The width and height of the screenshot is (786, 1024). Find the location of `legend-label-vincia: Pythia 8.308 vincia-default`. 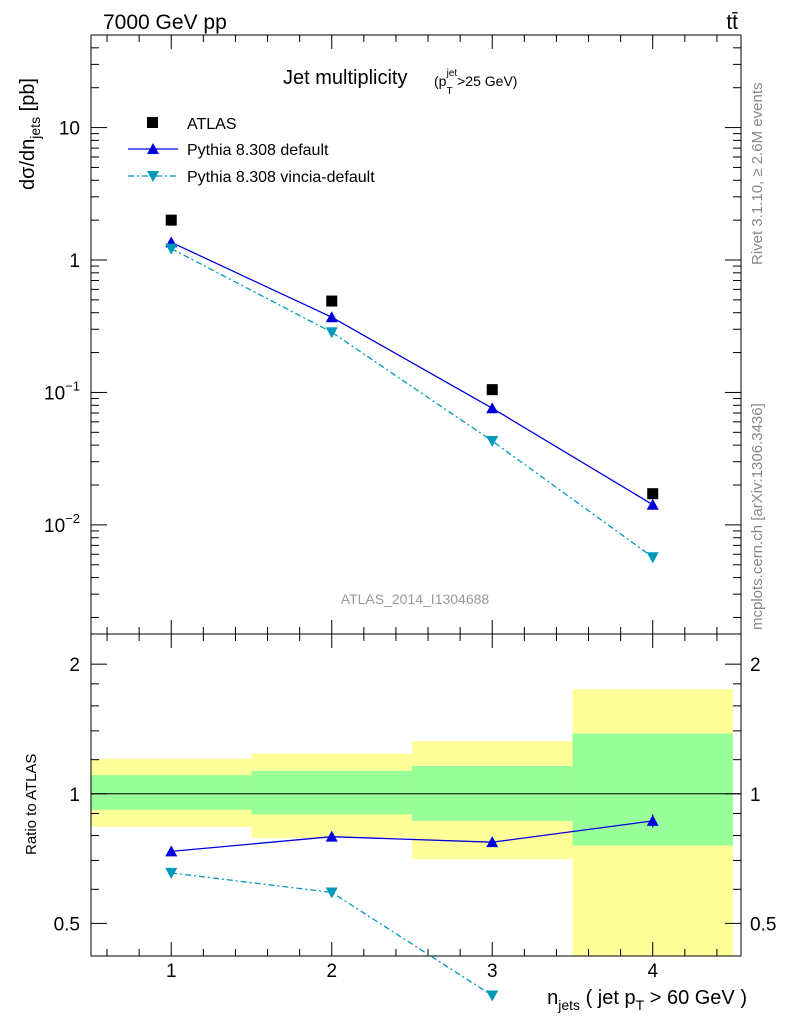

legend-label-vincia: Pythia 8.308 vincia-default is located at coordinates (281, 177).